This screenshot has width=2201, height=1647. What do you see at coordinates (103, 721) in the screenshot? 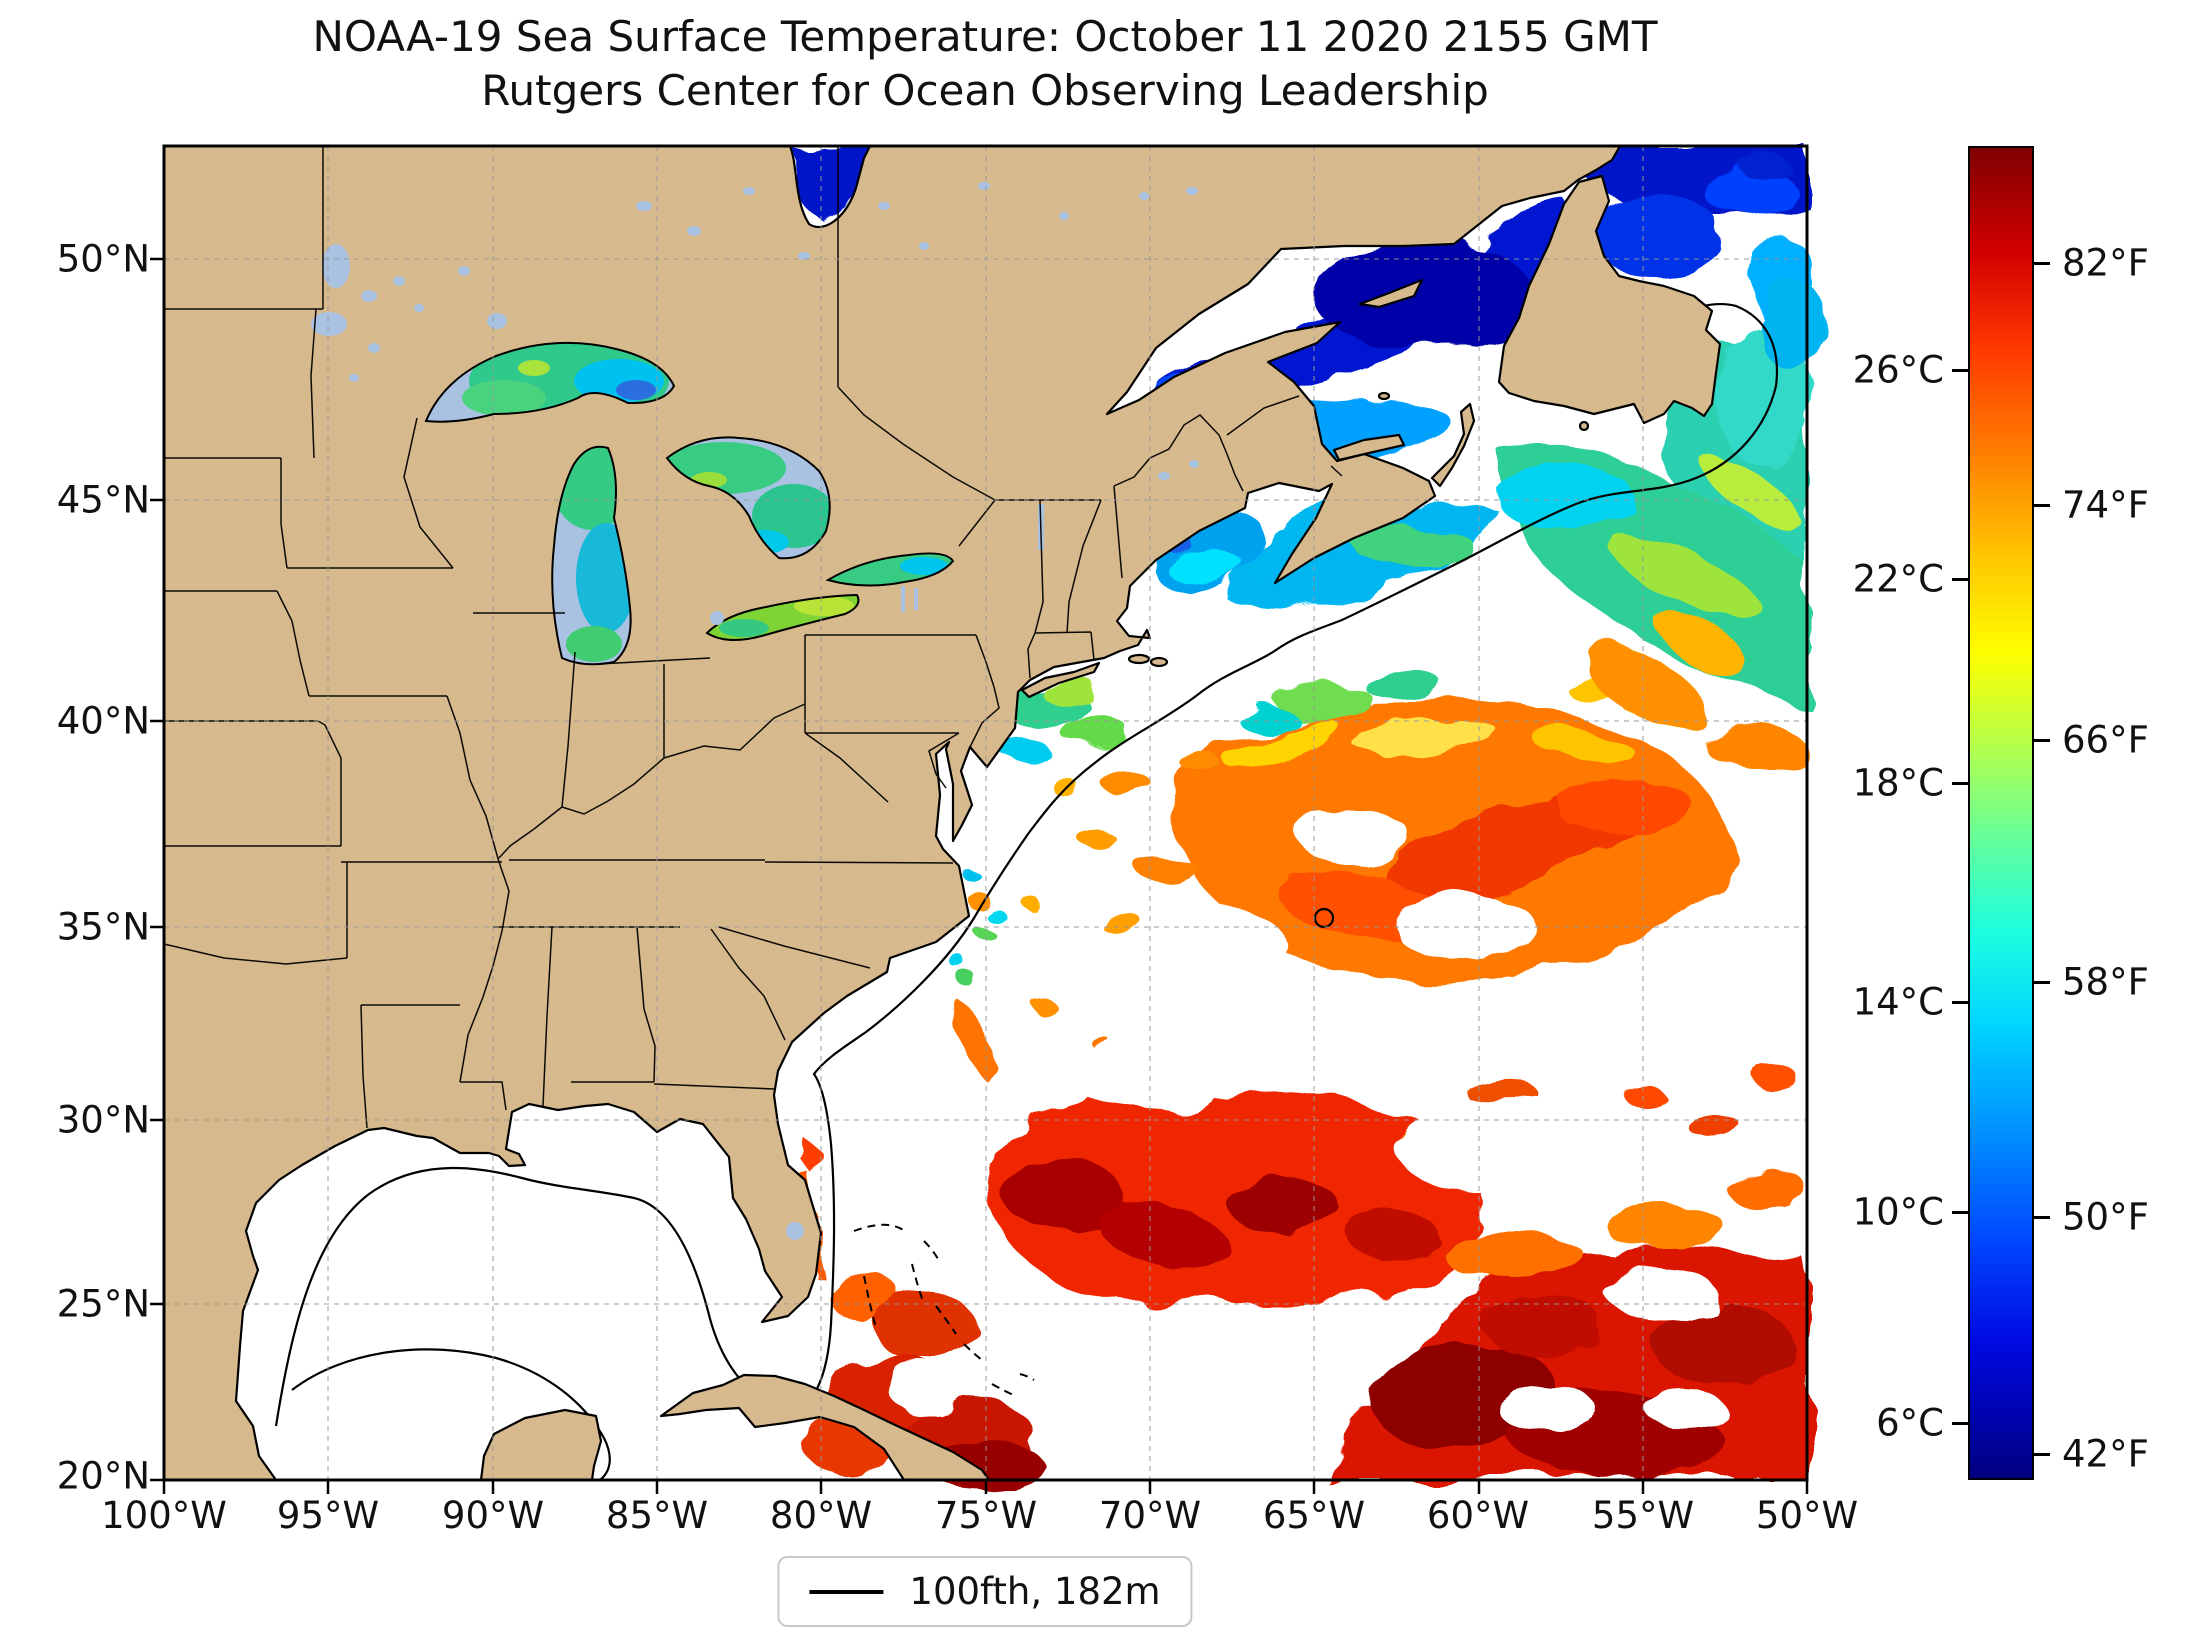
I see `y-tick-label: 40°N` at bounding box center [103, 721].